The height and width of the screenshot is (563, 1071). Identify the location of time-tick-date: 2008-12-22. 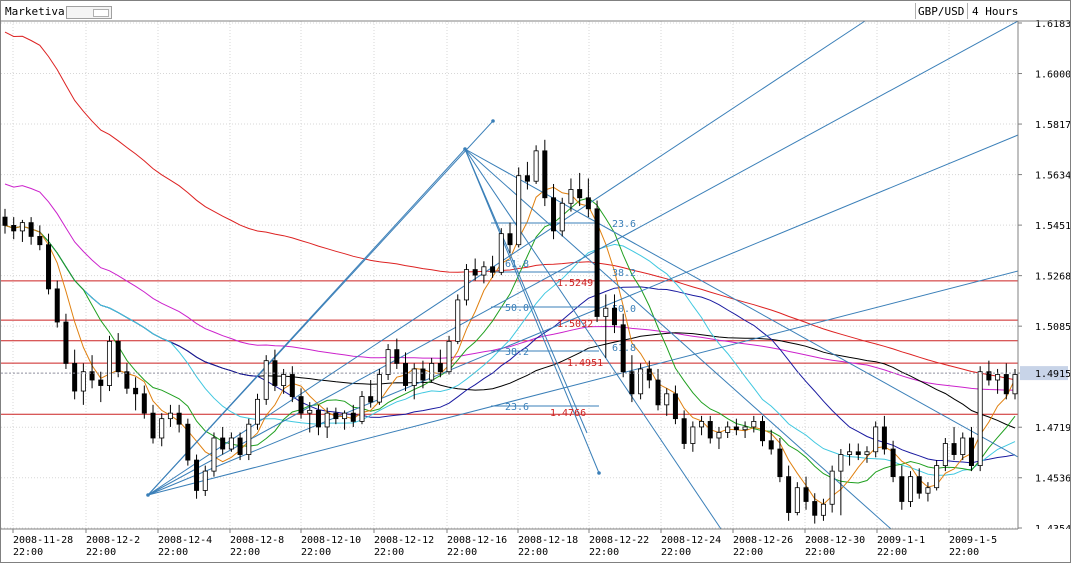
(619, 540).